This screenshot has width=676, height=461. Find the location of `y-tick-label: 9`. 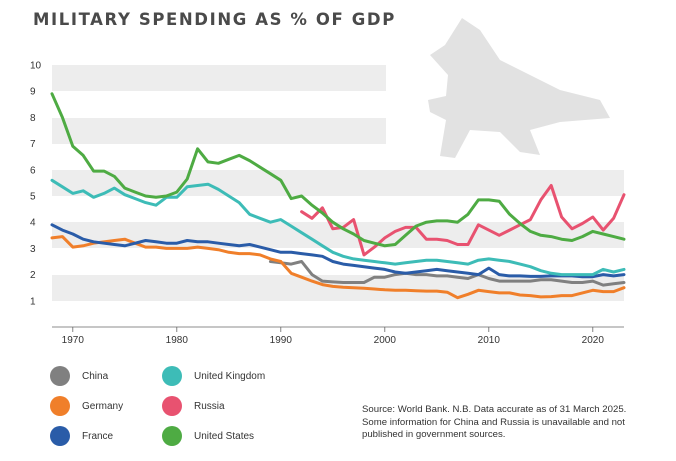

y-tick-label: 9 is located at coordinates (33, 92).